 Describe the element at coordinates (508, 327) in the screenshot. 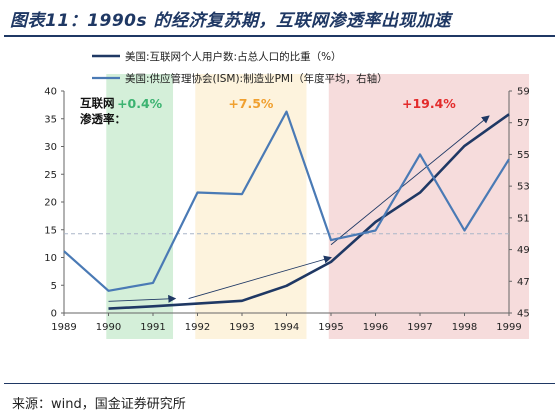

I see `x-tick-label: 1999` at that location.